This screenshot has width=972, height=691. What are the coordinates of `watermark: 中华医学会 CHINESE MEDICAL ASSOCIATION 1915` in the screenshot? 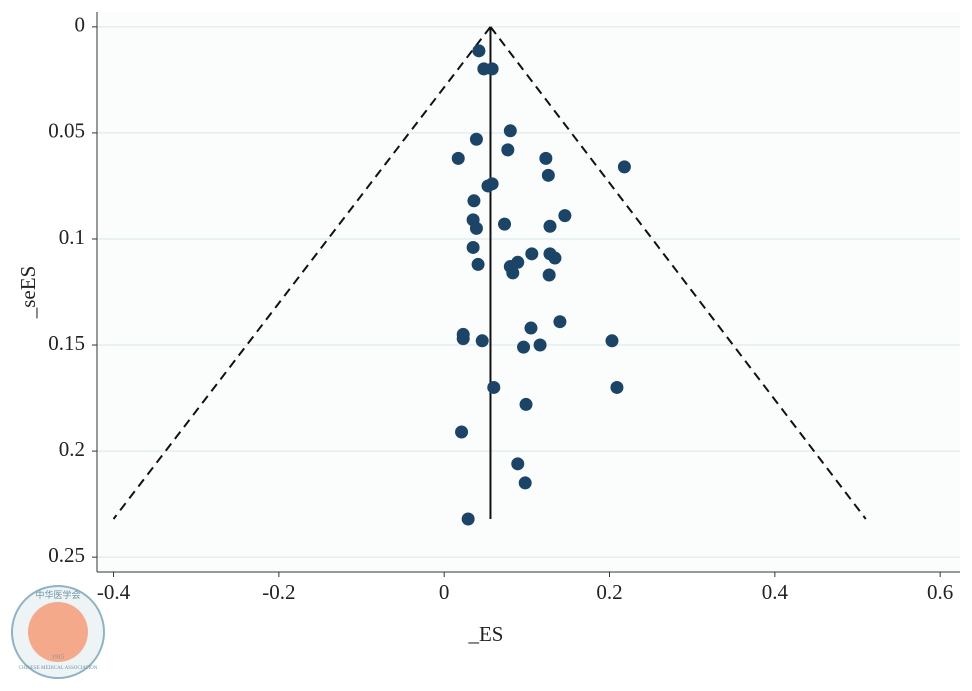 It's located at (58, 632).